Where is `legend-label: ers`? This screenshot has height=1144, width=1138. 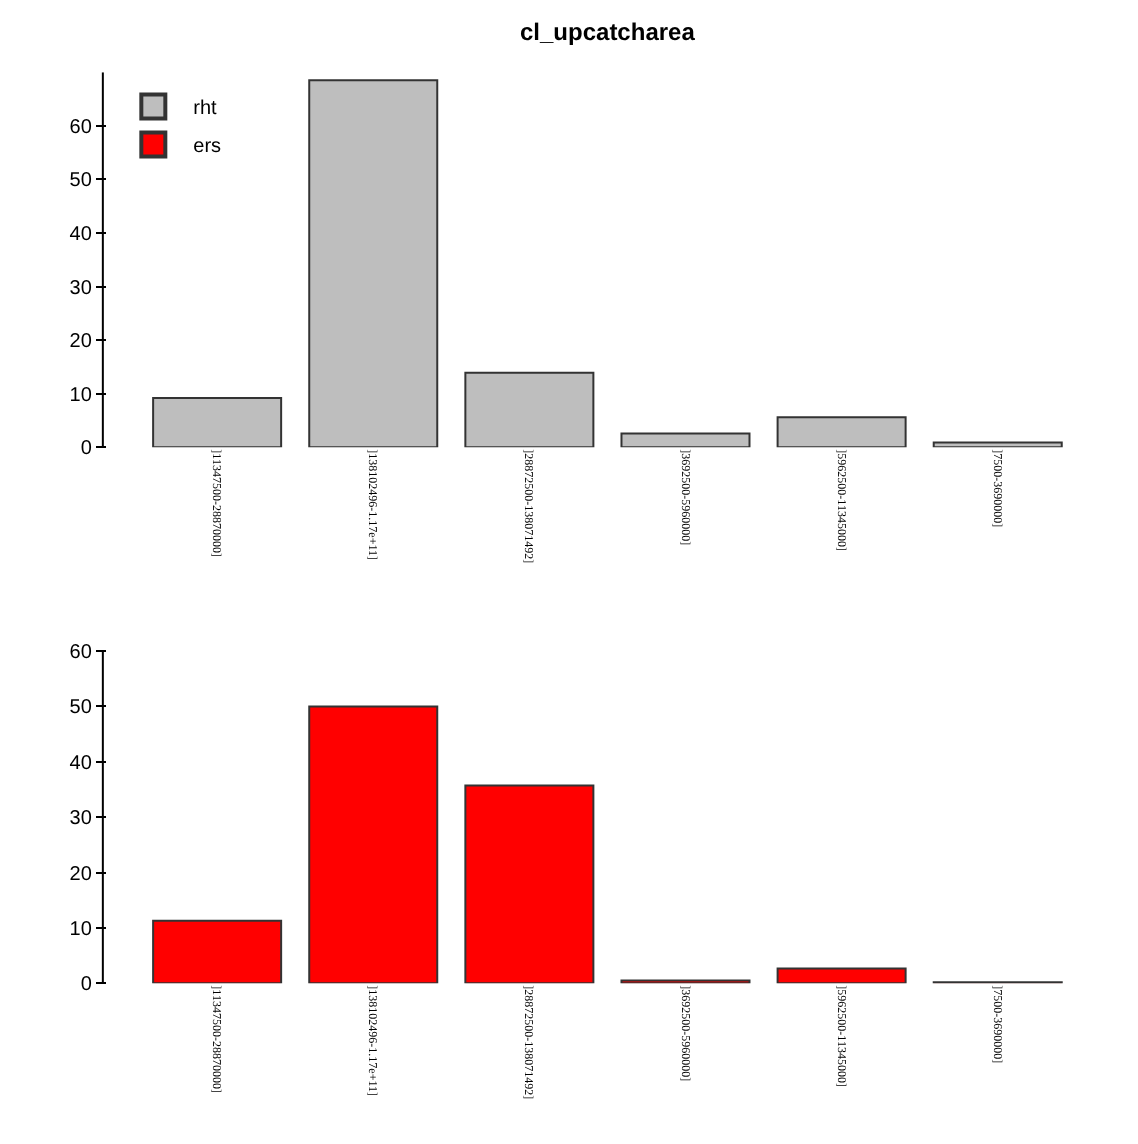
legend-label: ers is located at coordinates (207, 147).